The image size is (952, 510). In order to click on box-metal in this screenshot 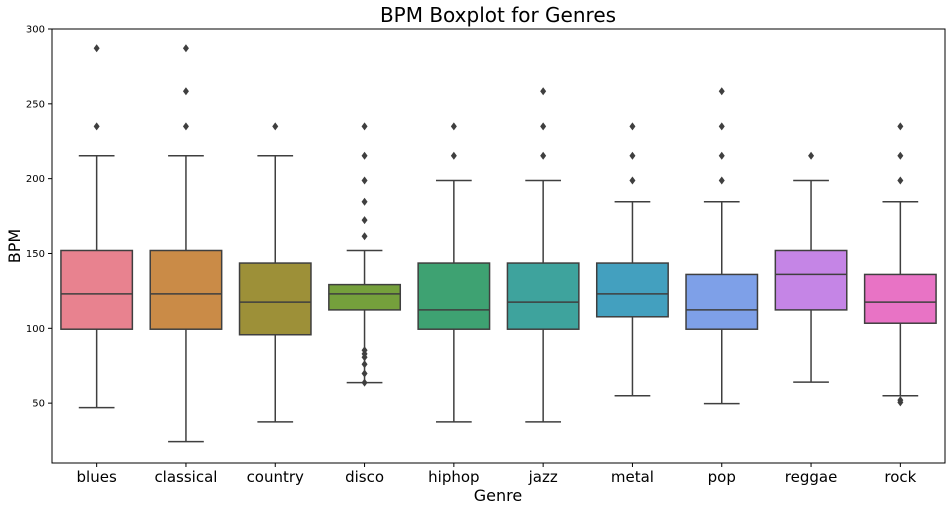, I will do `click(632, 290)`.